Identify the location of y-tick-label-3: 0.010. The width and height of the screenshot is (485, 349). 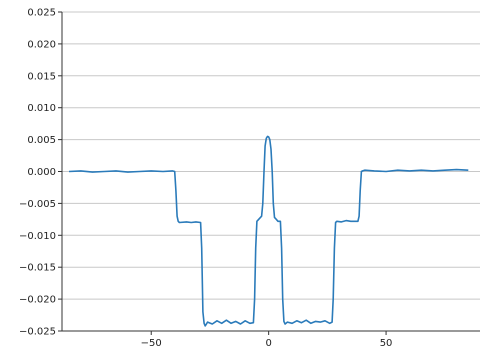
(41, 108).